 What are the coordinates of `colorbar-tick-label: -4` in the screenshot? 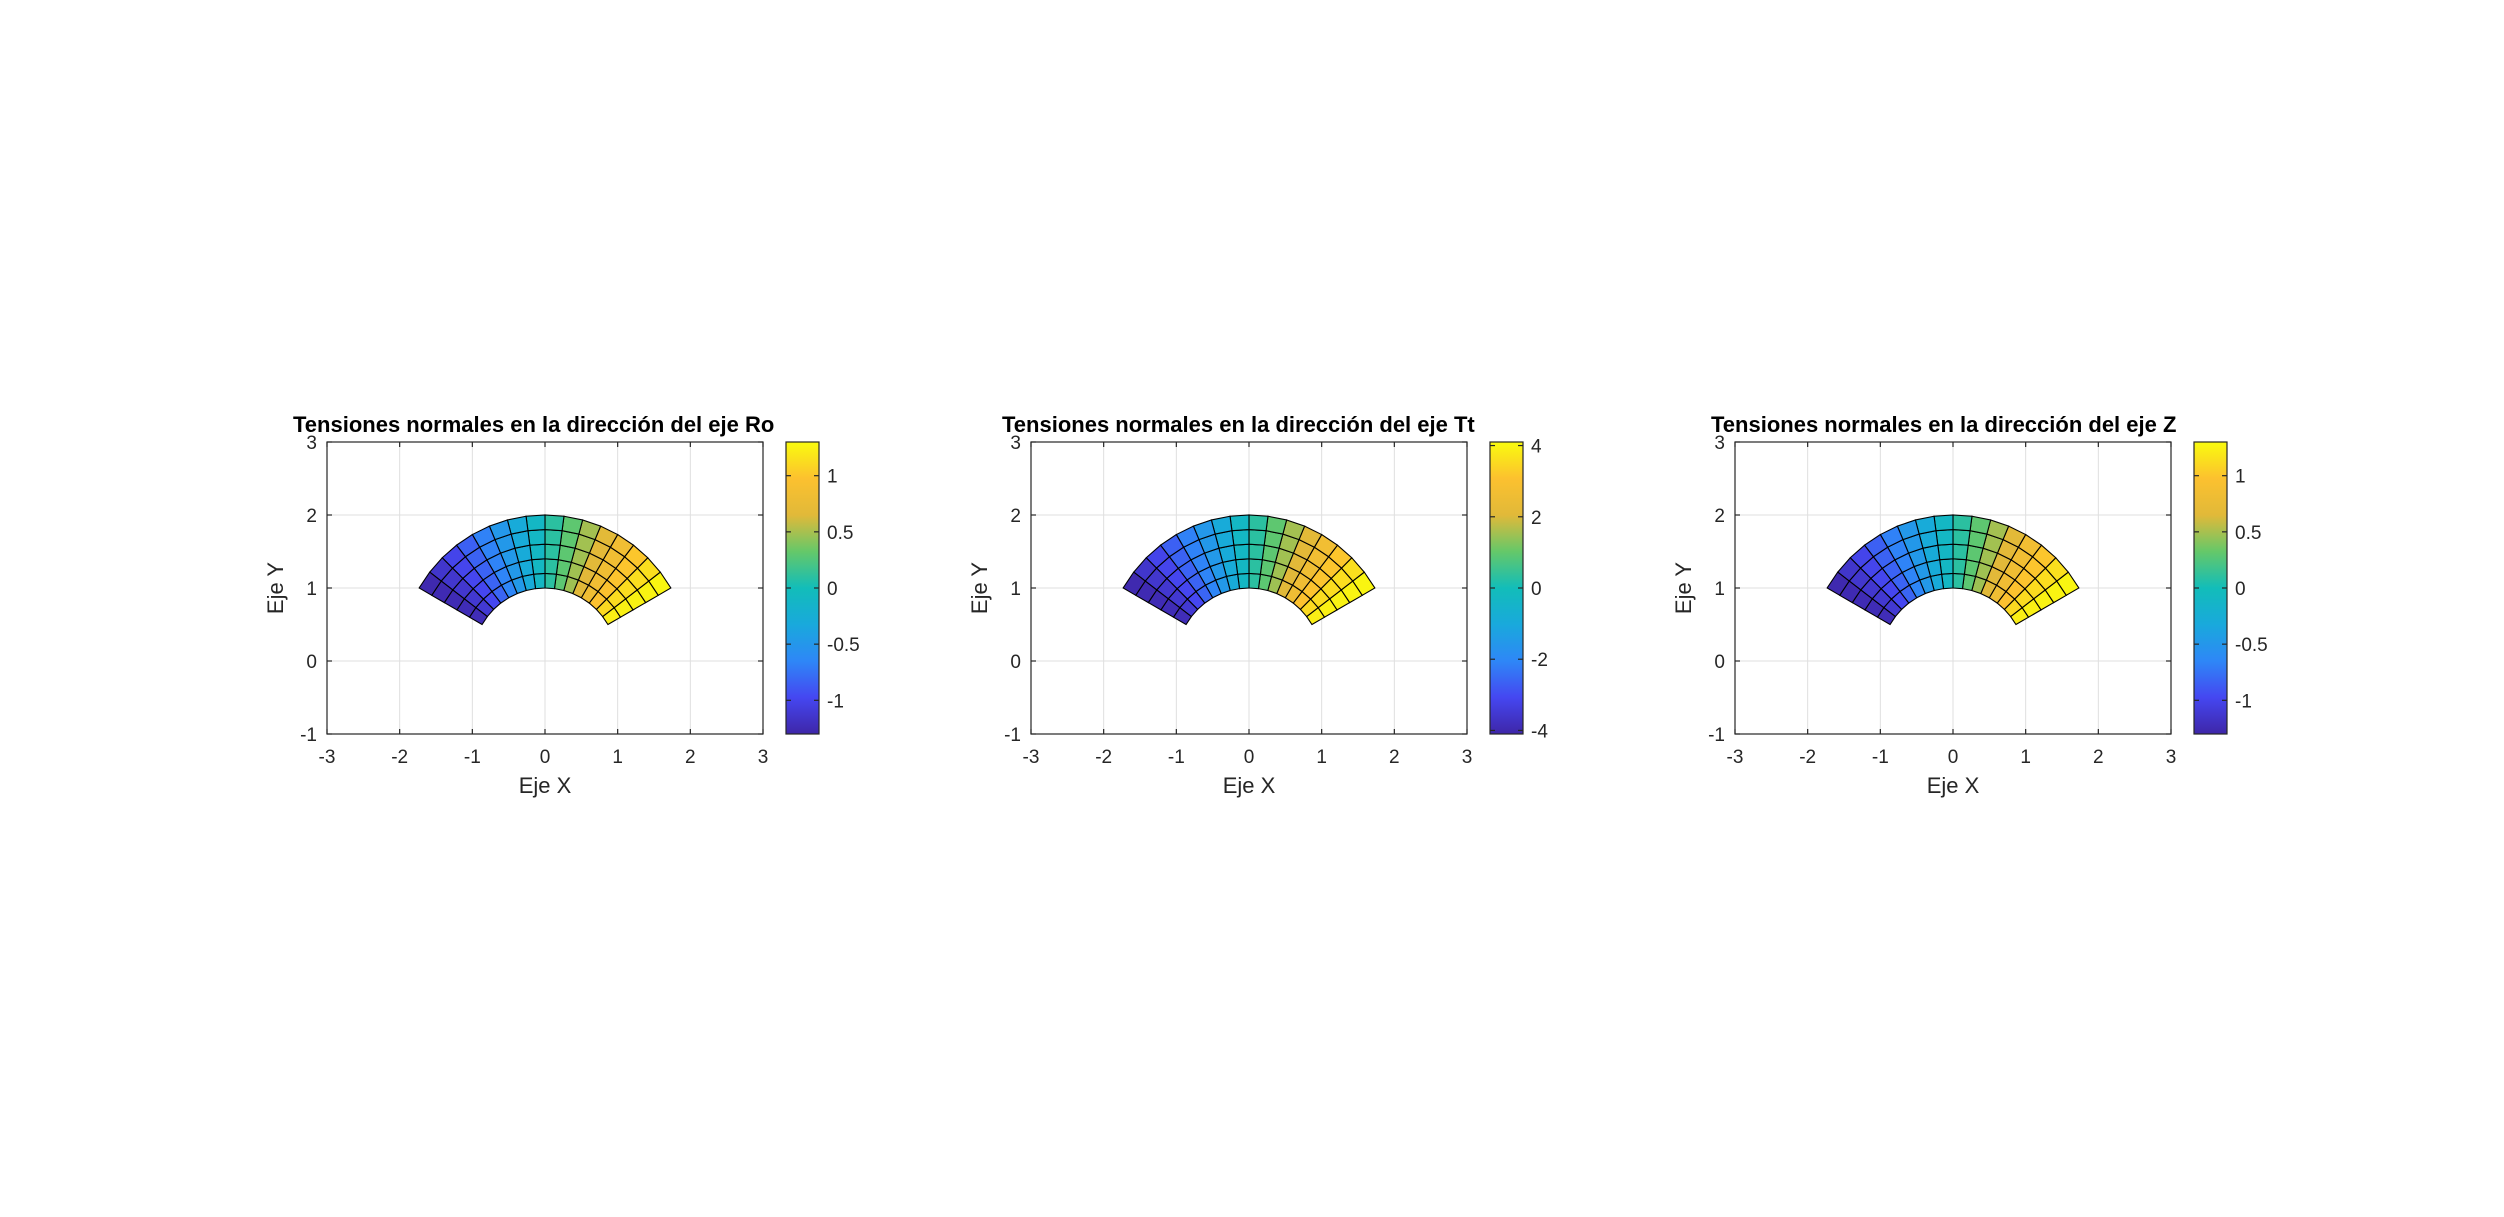 It's located at (1539, 731).